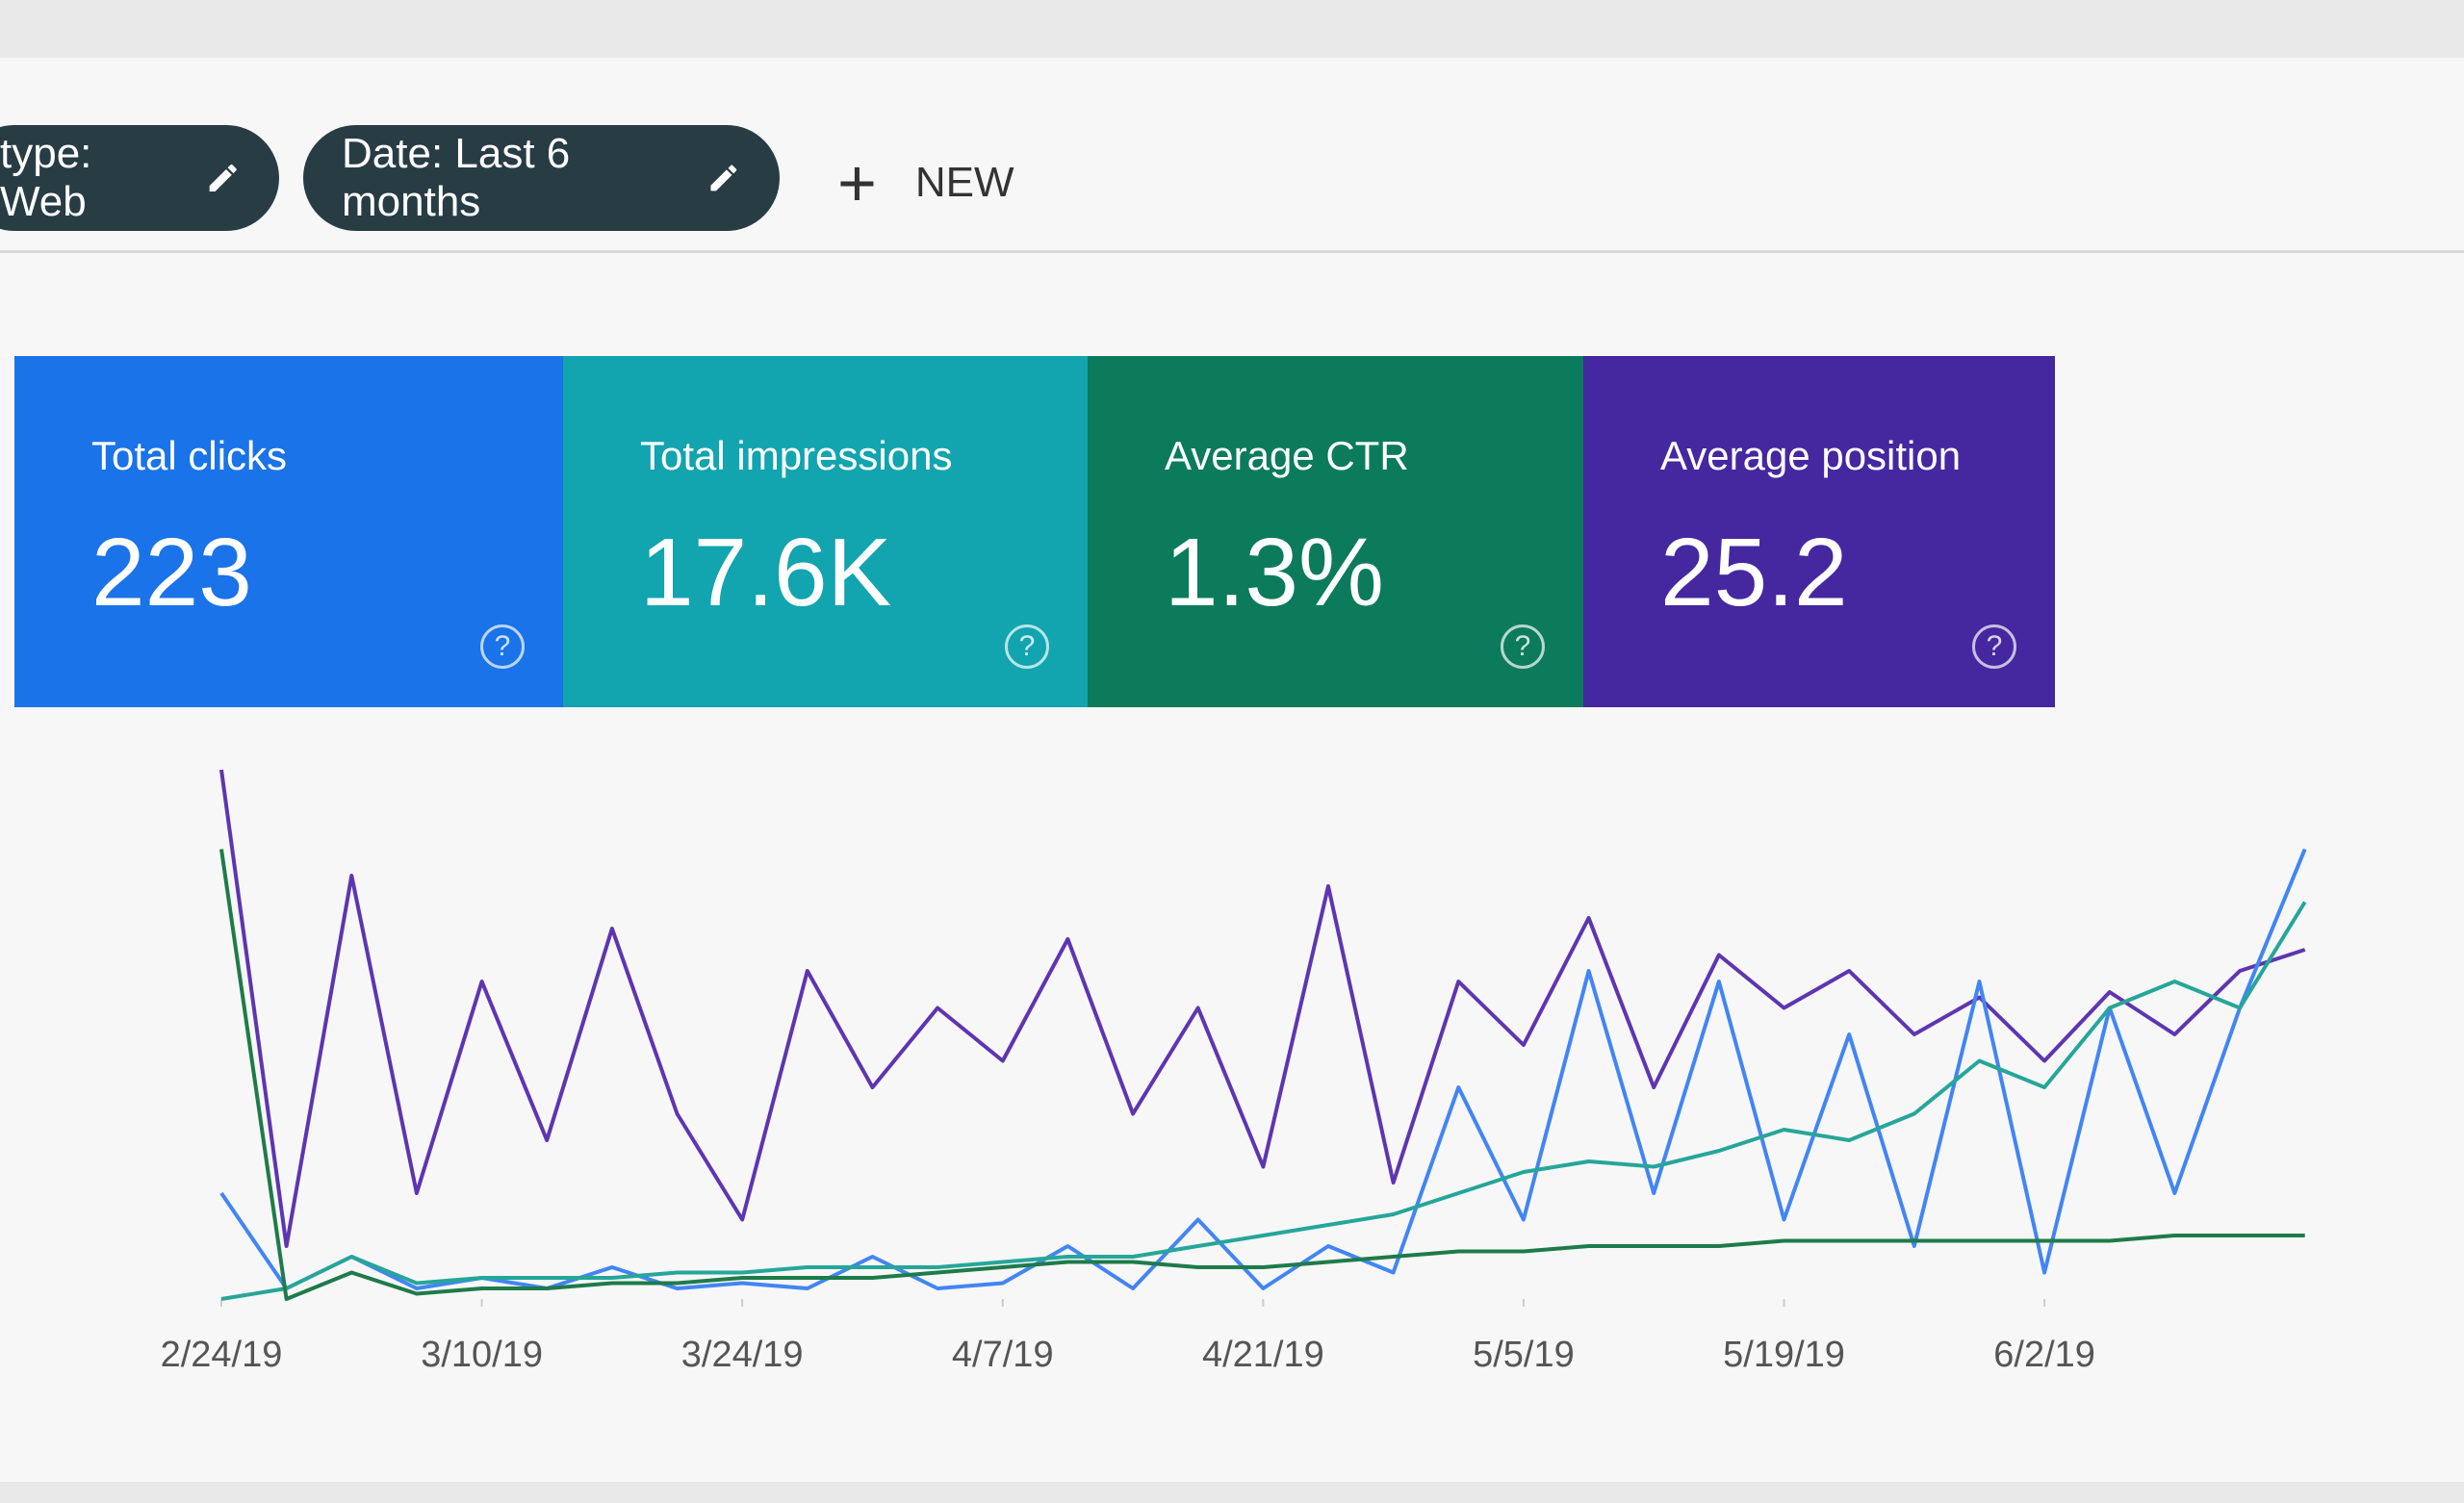 The image size is (2464, 1503). Describe the element at coordinates (1524, 1355) in the screenshot. I see `x-tick-label: 5/5/19` at that location.